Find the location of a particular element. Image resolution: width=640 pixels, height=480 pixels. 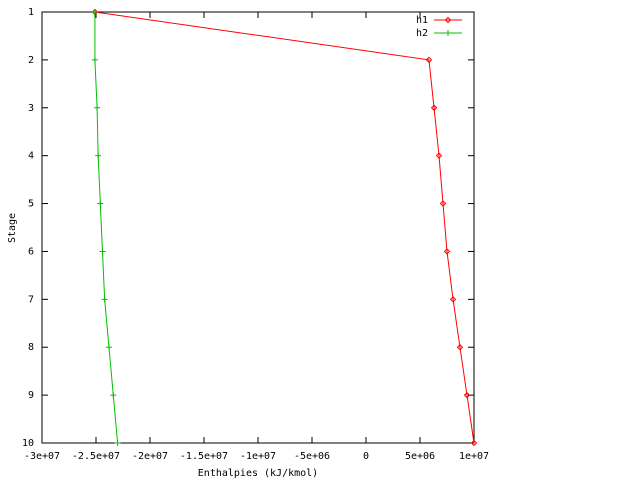

x-tick-label: -2.5e+07 is located at coordinates (96, 456).